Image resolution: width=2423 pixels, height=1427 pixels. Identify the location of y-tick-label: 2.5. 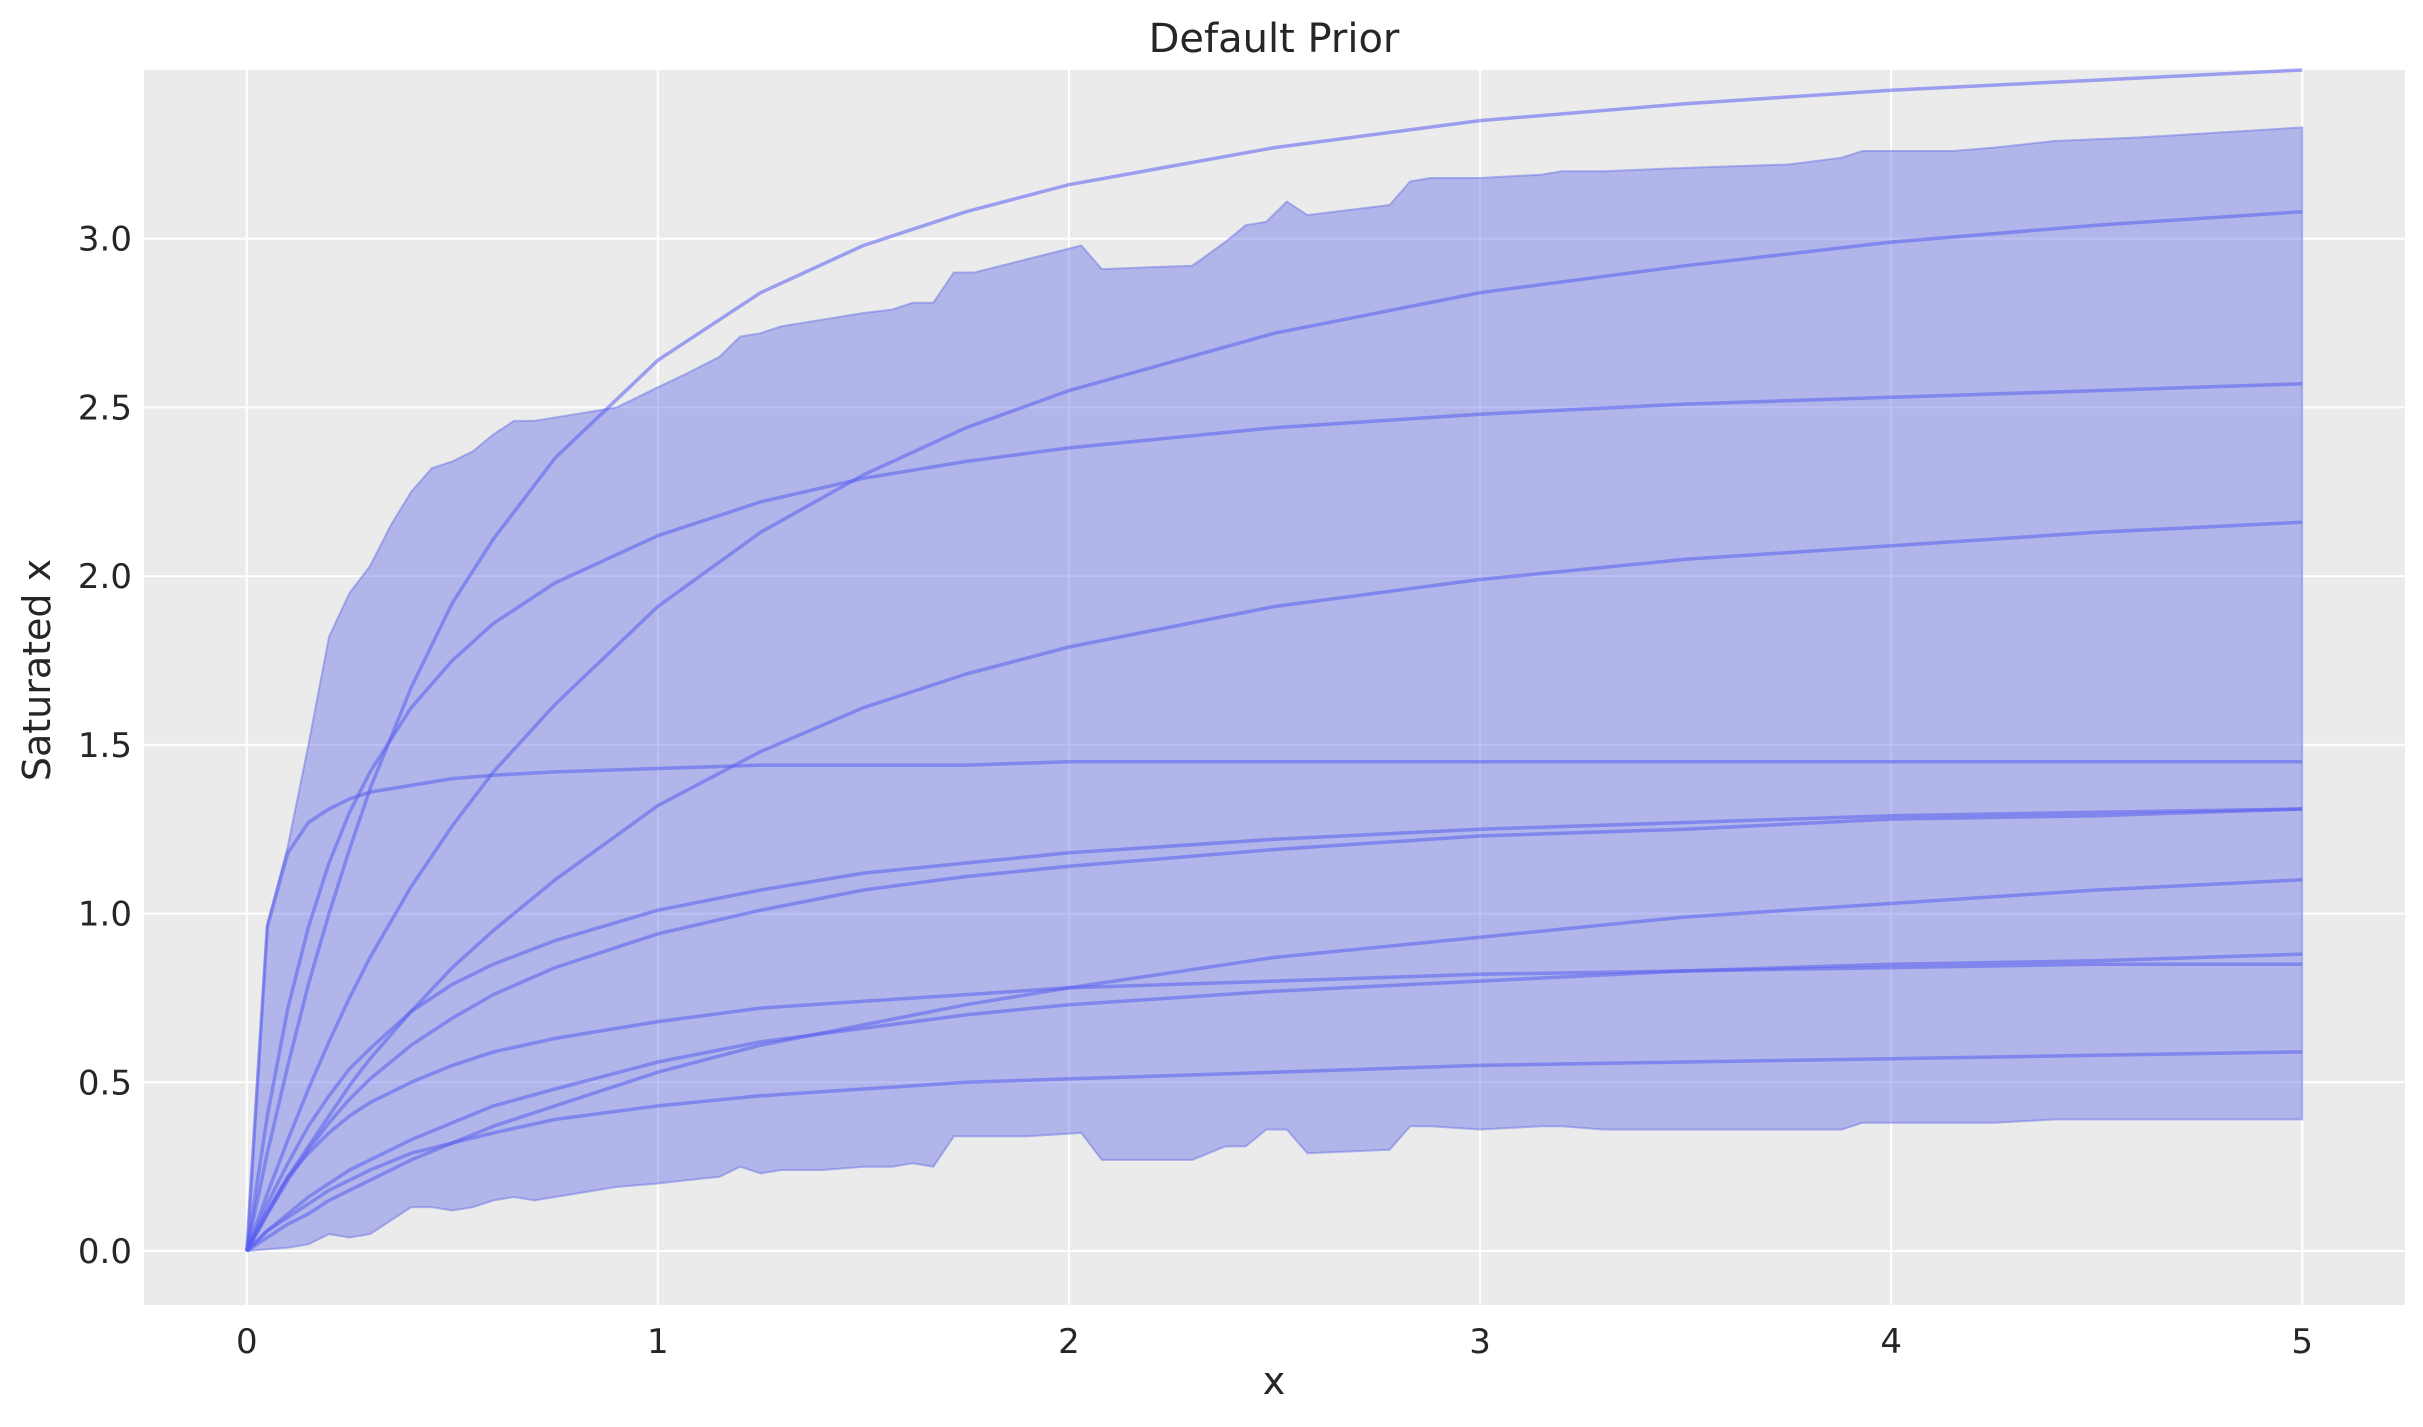
(105, 408).